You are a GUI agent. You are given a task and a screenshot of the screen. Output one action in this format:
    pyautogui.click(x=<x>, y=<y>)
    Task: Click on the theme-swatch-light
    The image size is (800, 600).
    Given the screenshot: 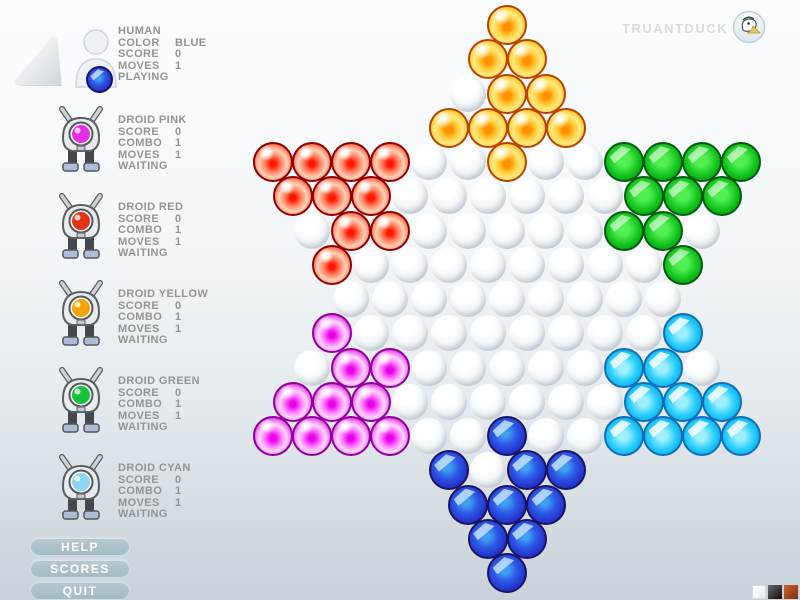 What is the action you would take?
    pyautogui.click(x=759, y=592)
    